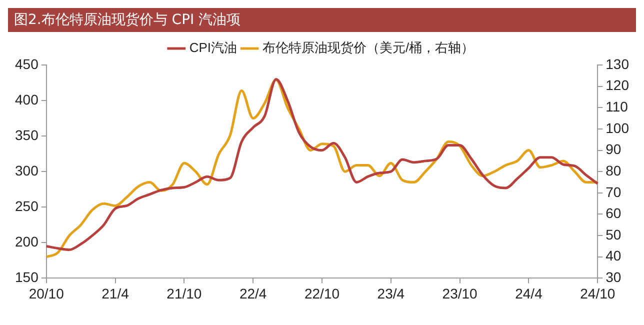 The height and width of the screenshot is (325, 644). Describe the element at coordinates (614, 277) in the screenshot. I see `y2-tick-label: 30` at that location.